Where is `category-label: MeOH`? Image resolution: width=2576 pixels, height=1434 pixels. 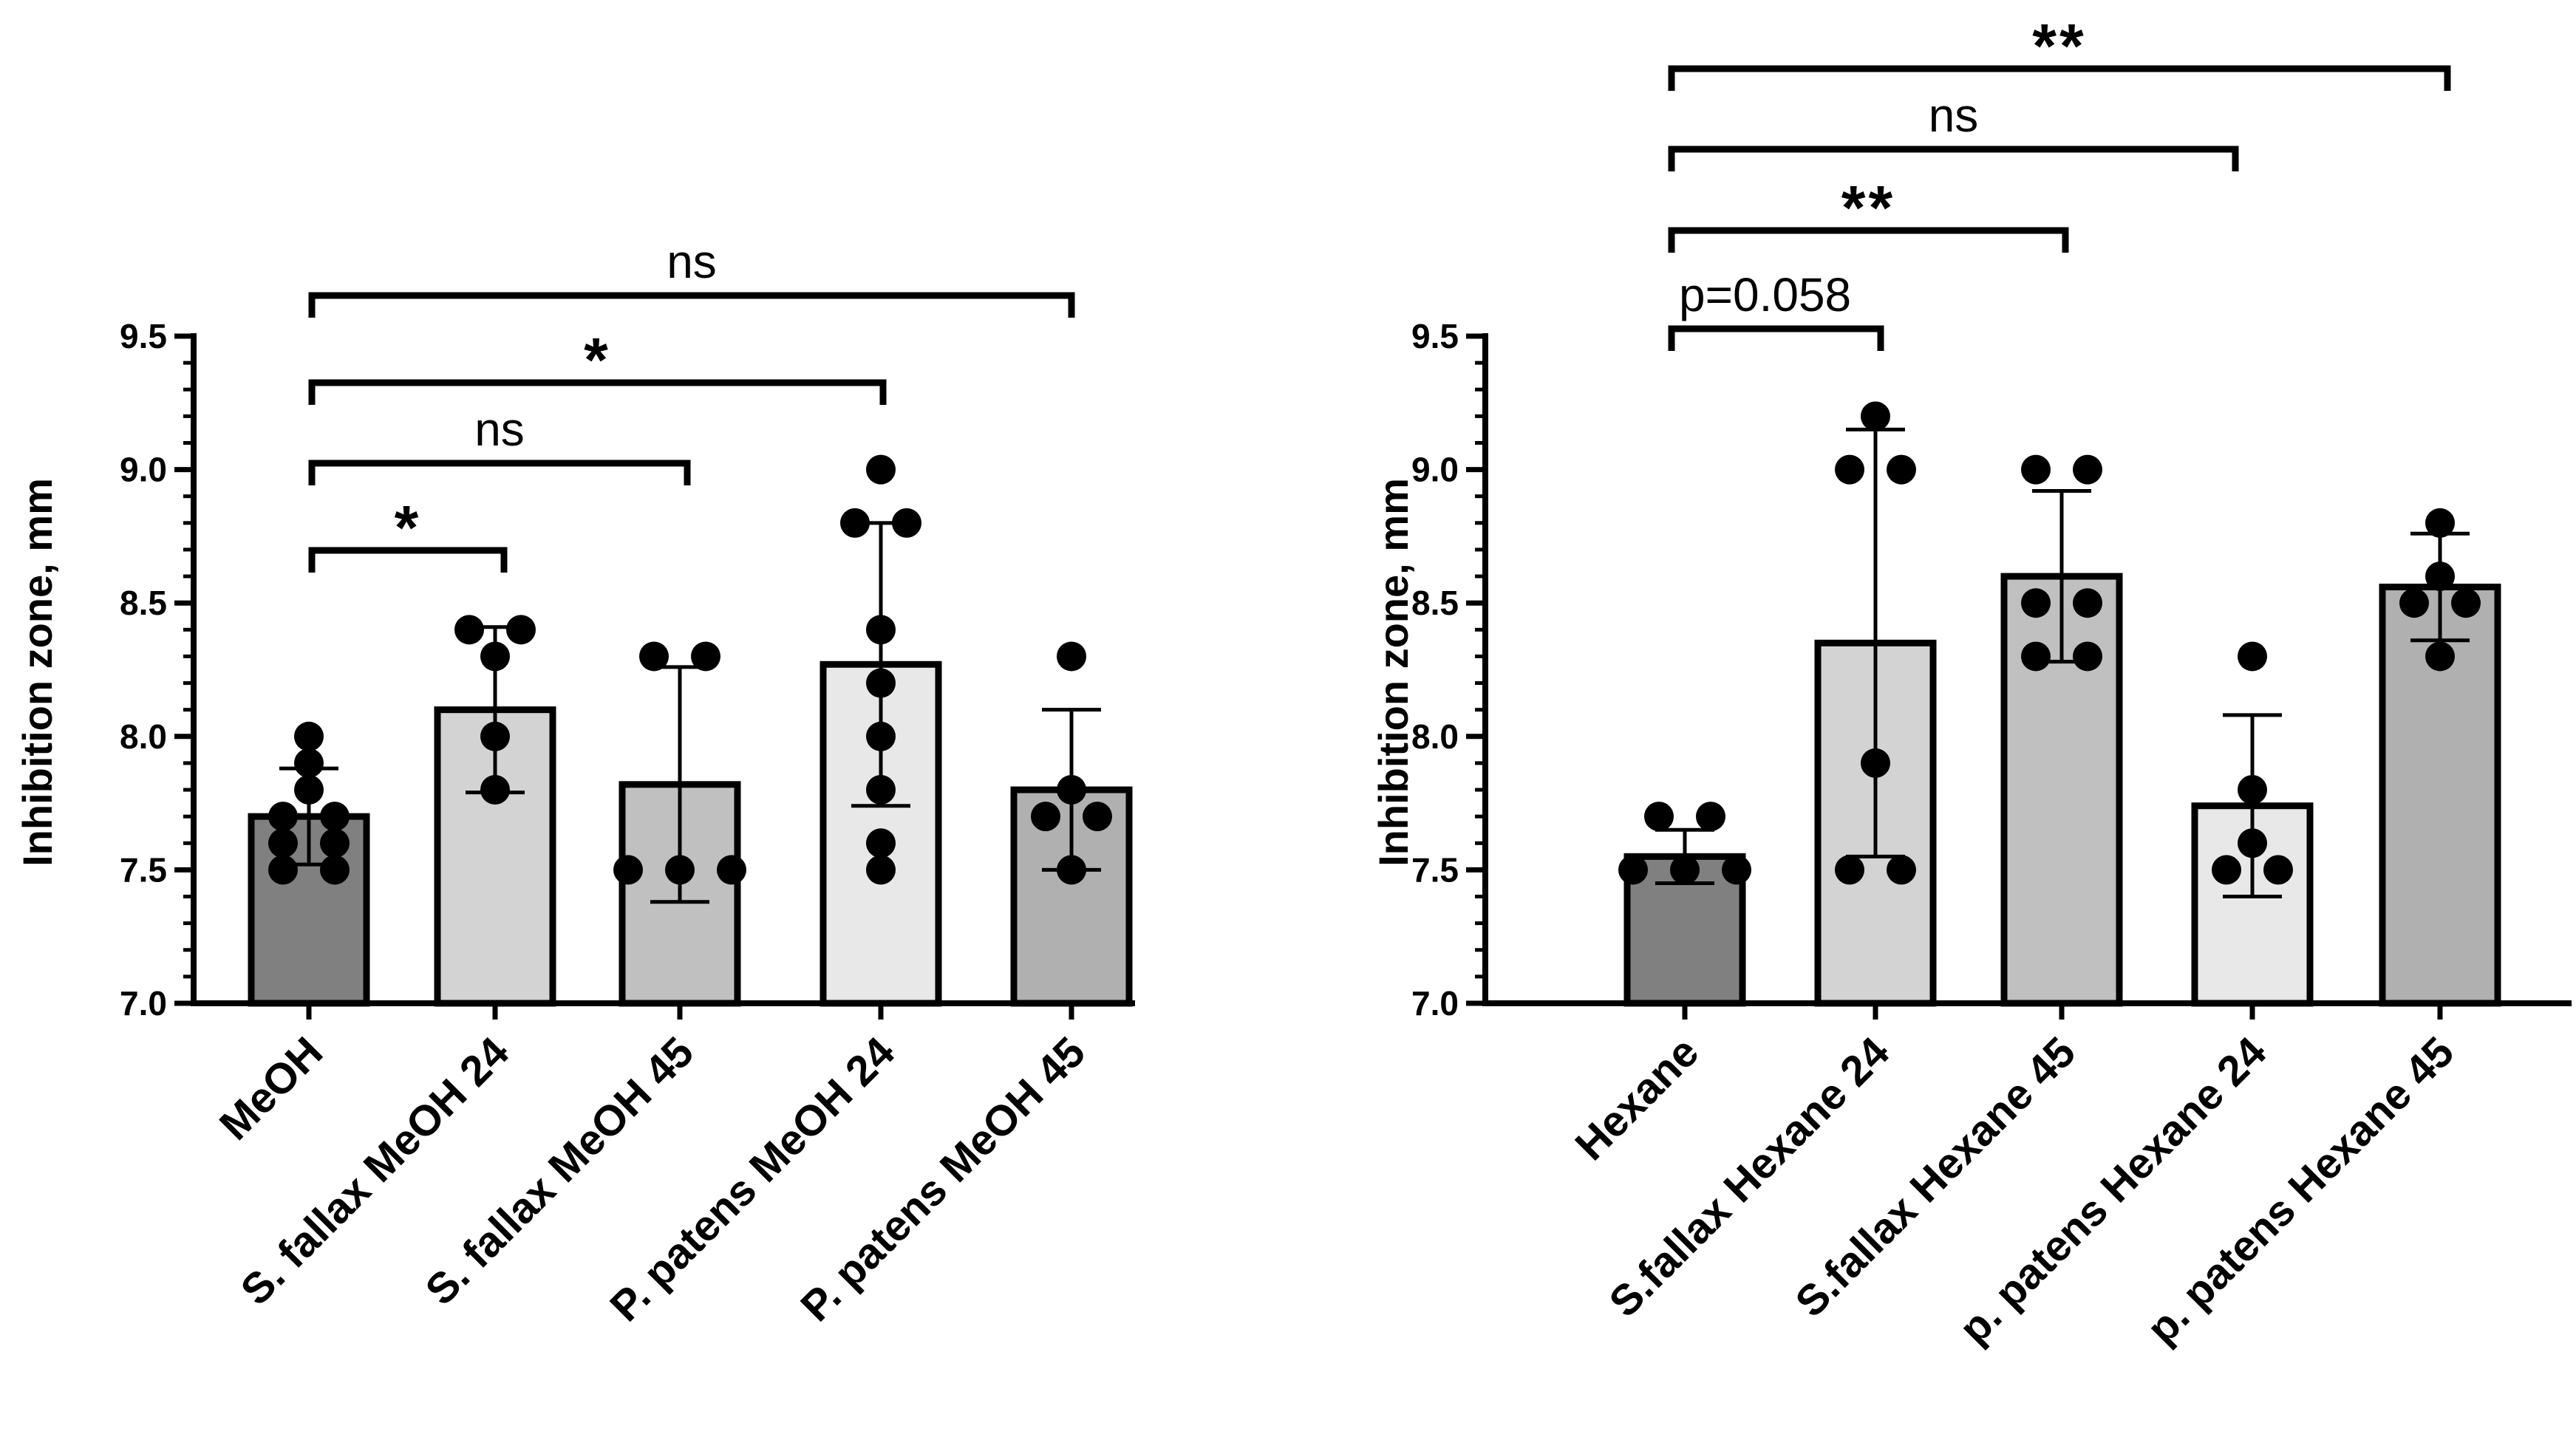 category-label: MeOH is located at coordinates (271, 1088).